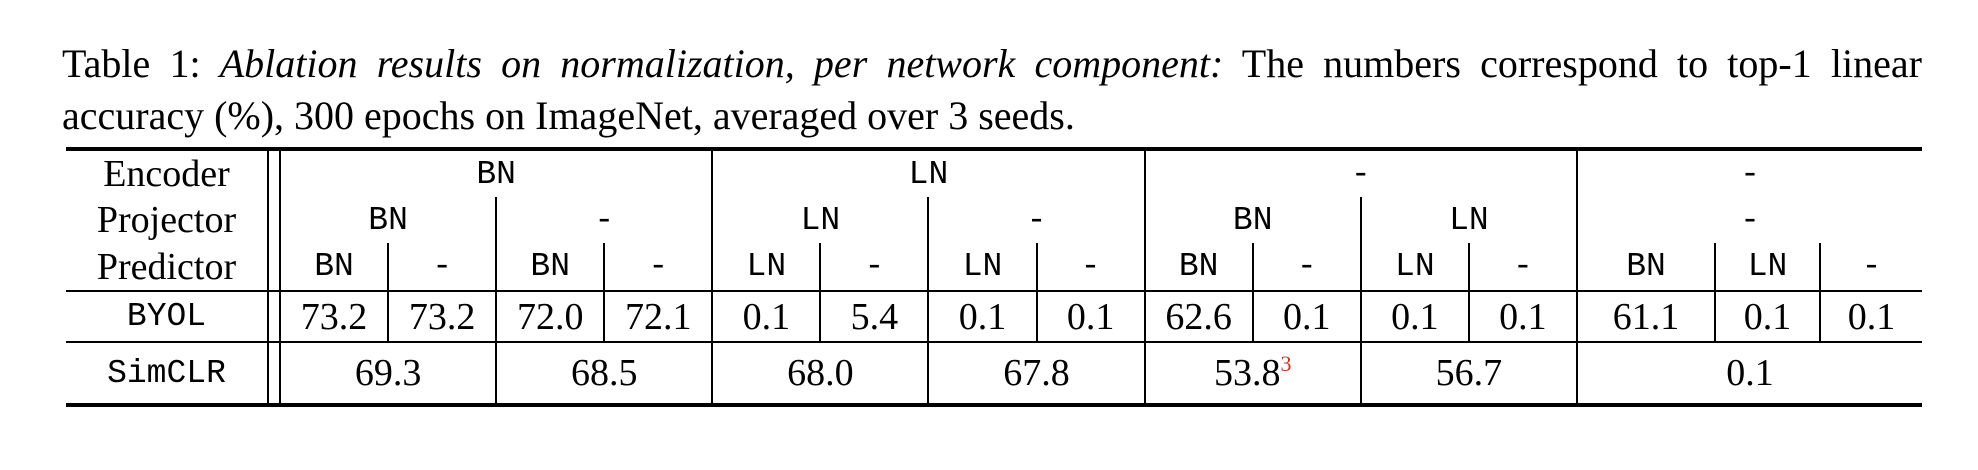 The width and height of the screenshot is (1978, 470). Describe the element at coordinates (131, 63) in the screenshot. I see `caption-lead: Table 1:` at that location.